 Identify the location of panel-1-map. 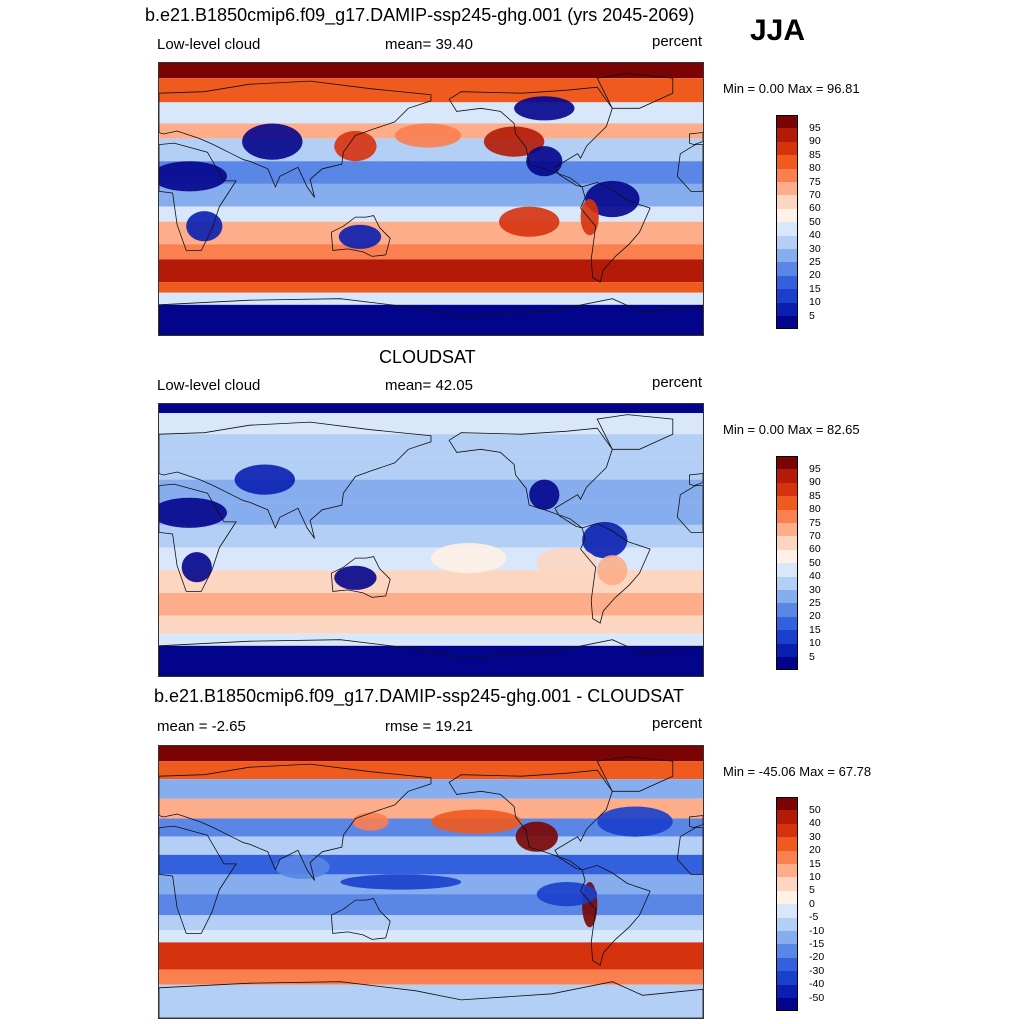
(431, 199).